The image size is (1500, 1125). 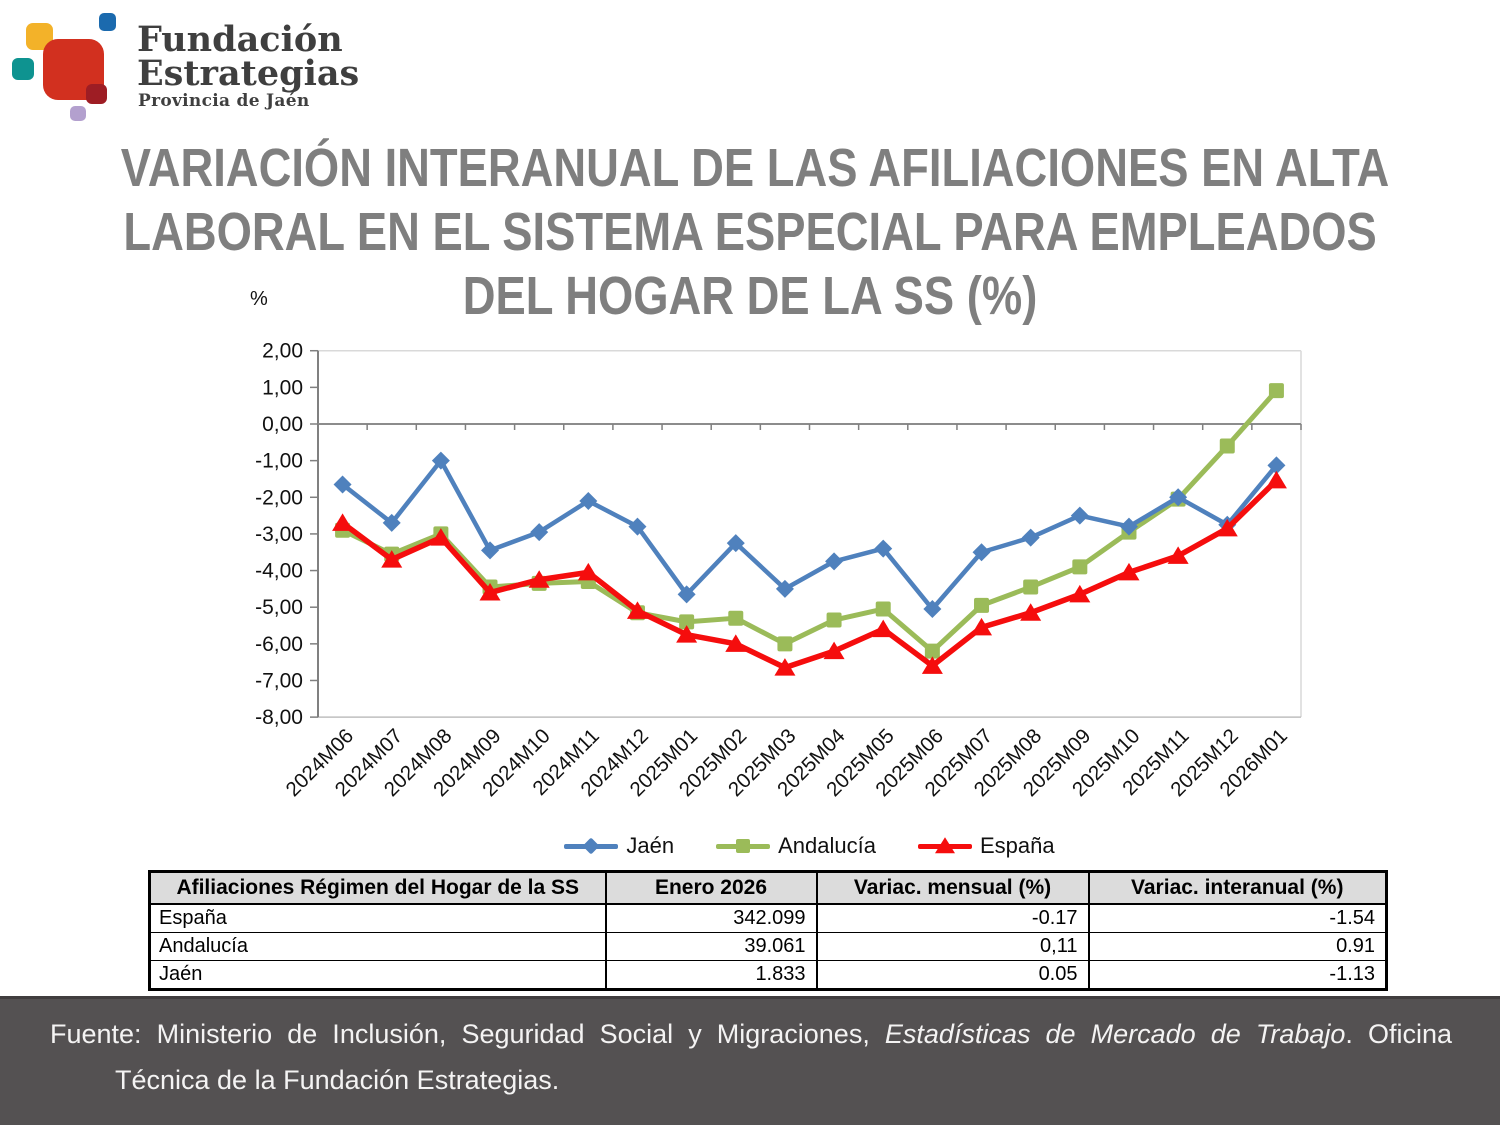 What do you see at coordinates (711, 975) in the screenshot?
I see `table-cell-value: 1.833` at bounding box center [711, 975].